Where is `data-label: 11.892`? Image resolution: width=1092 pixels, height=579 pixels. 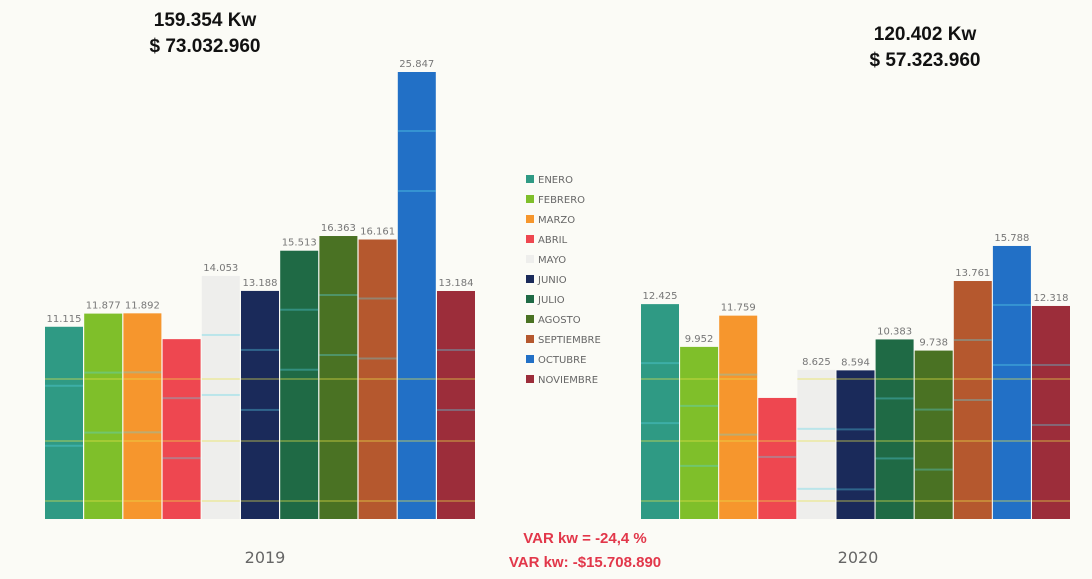
data-label: 11.892 is located at coordinates (142, 305).